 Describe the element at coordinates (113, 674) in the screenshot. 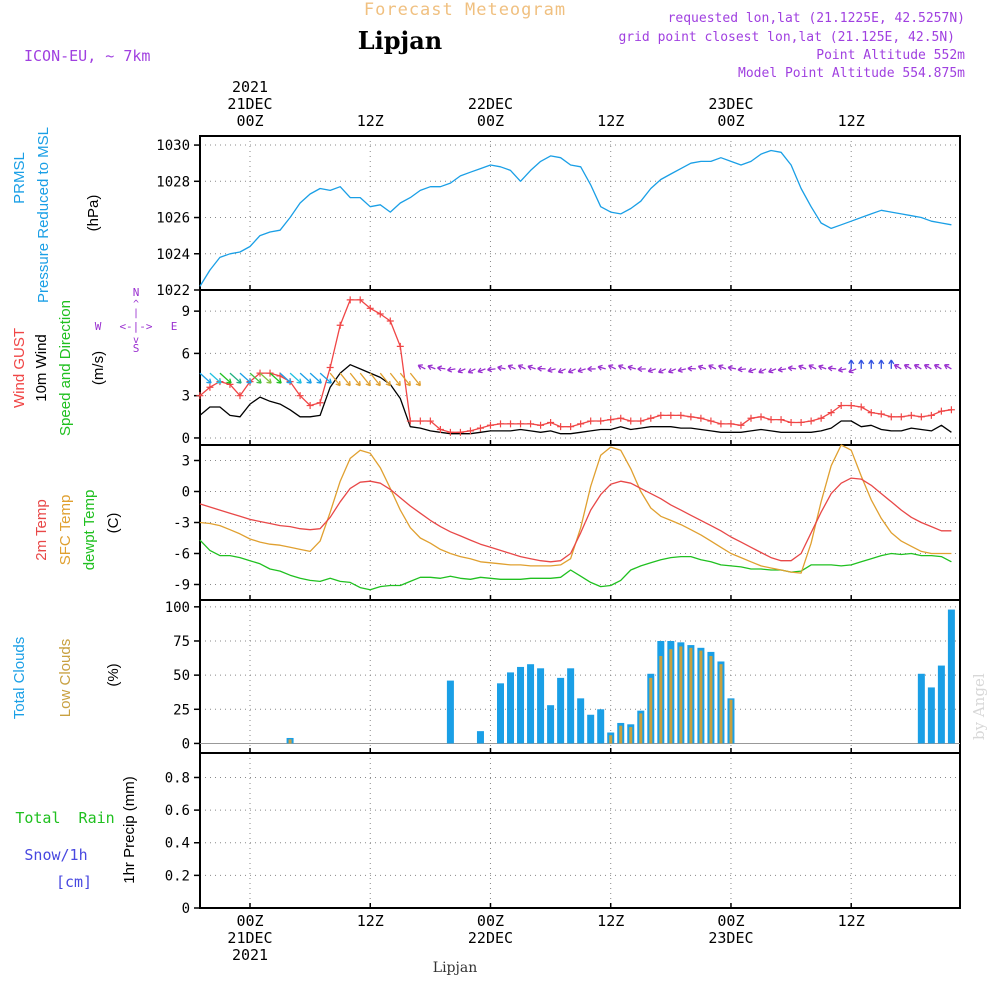

I see `panel-label: (%)` at that location.